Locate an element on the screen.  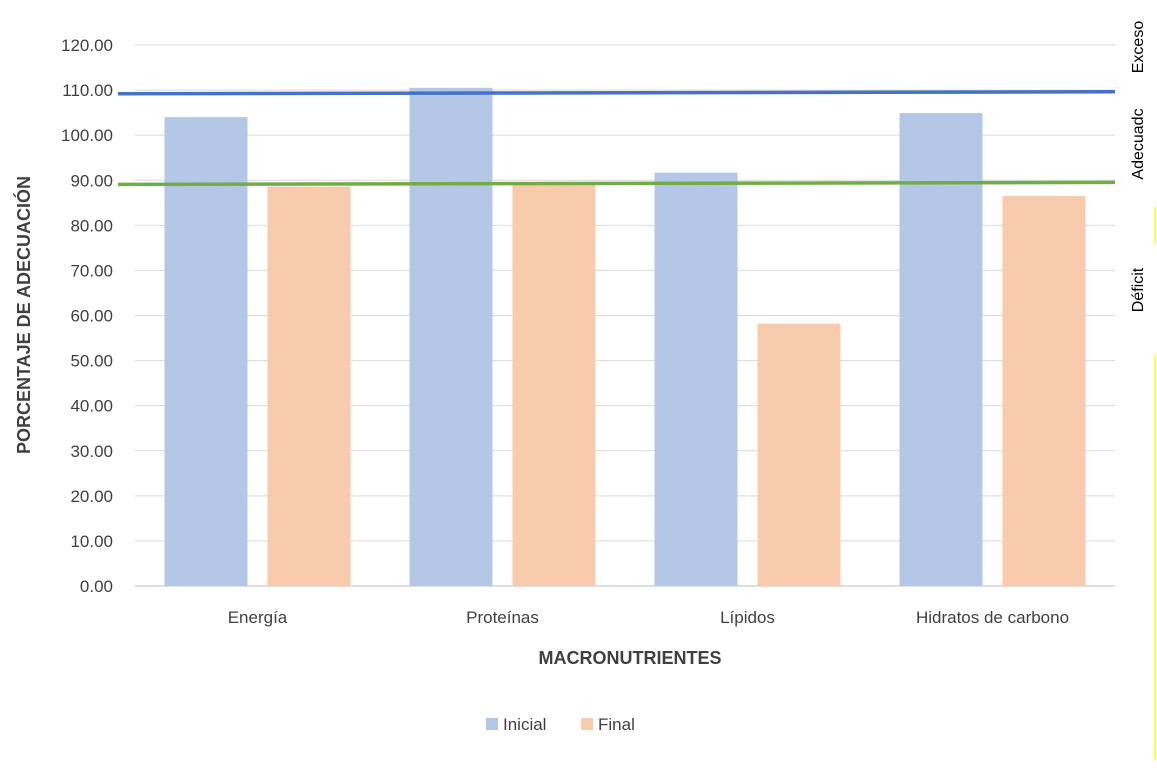
y-tick-label: 20.00 is located at coordinates (91, 496).